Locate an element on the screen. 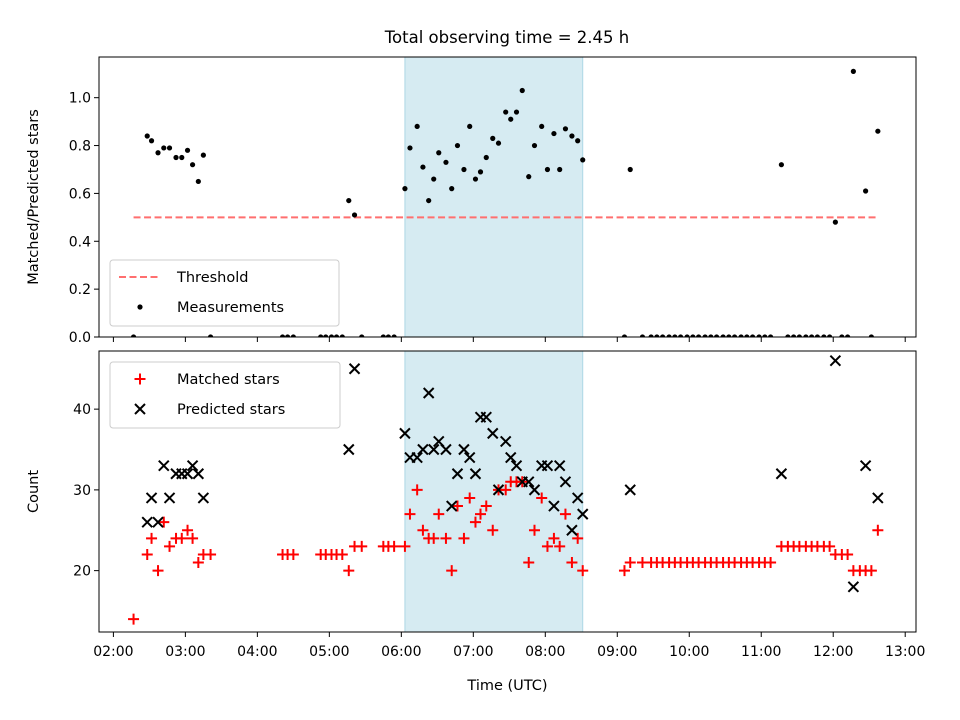 The height and width of the screenshot is (720, 960). top-y-tick-label: 0.6 is located at coordinates (80, 194).